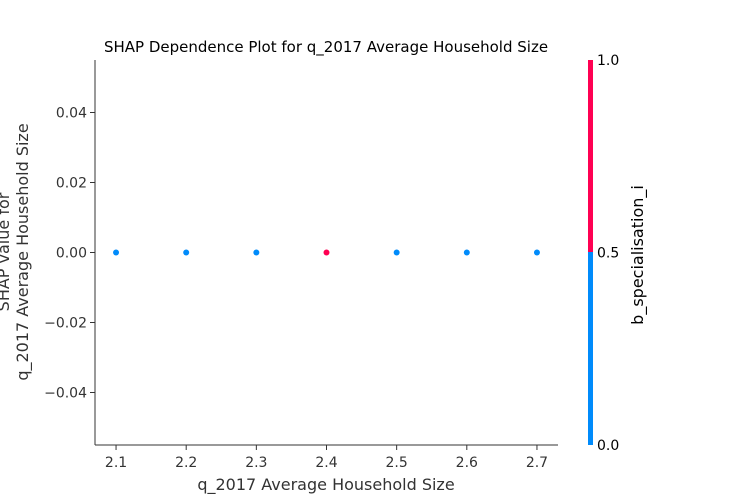  What do you see at coordinates (186, 463) in the screenshot?
I see `x-tick-label: 2.2` at bounding box center [186, 463].